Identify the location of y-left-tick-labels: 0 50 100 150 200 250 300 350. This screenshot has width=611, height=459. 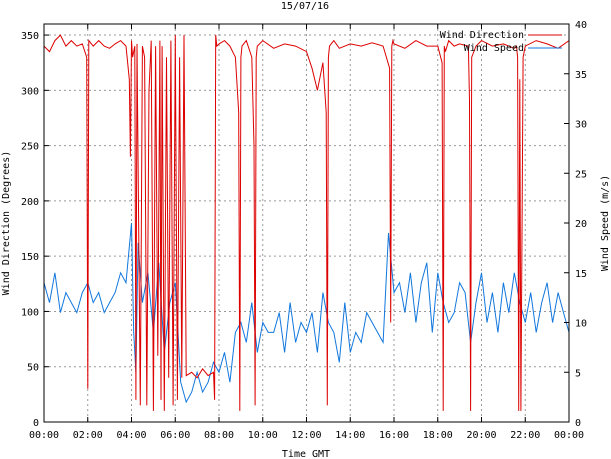
(30, 230).